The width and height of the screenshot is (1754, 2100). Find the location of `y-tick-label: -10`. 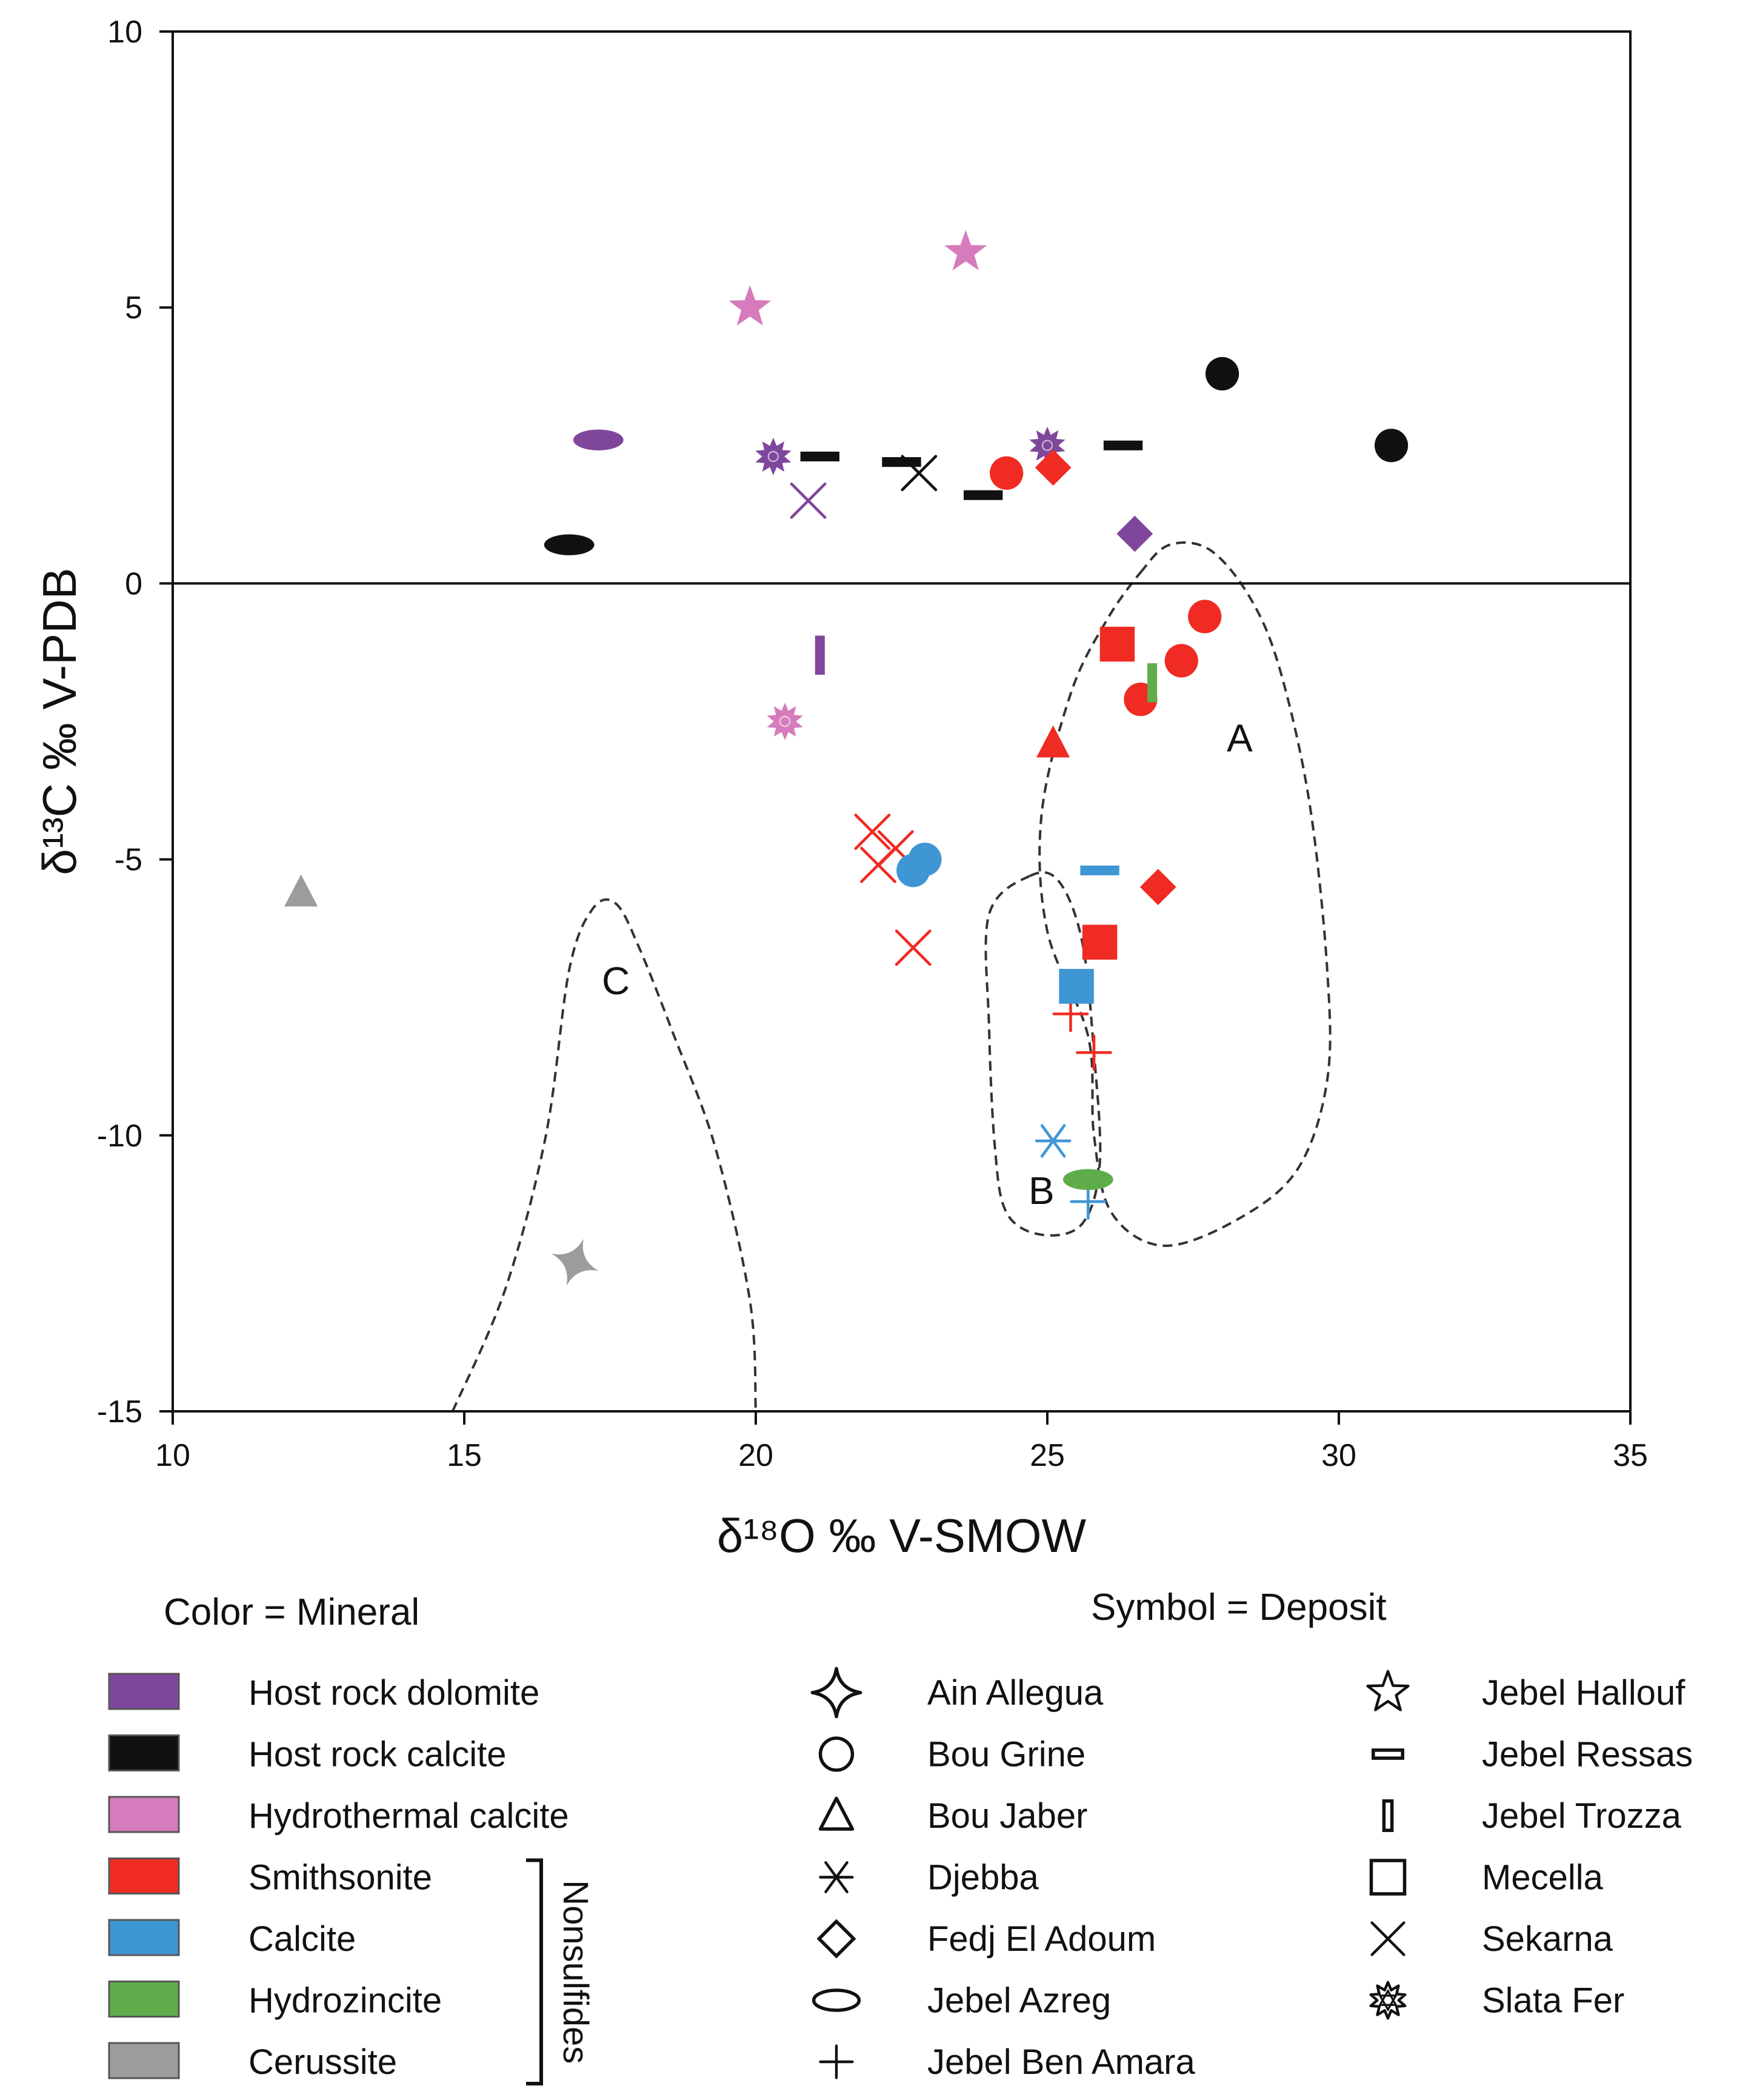

y-tick-label: -10 is located at coordinates (119, 1136).